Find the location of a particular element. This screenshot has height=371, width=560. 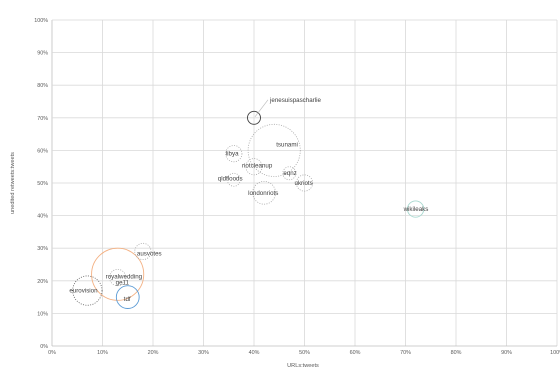

y-axis-label: unedited retweets:tweets is located at coordinates (13, 183).